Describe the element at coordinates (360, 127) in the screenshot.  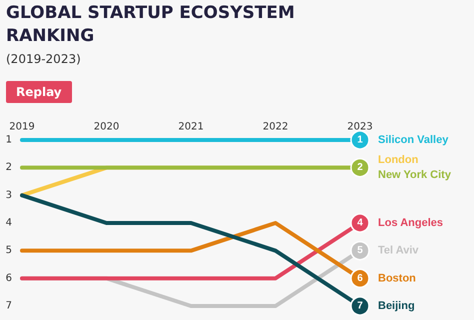
I see `x-tick-label: 2023` at that location.